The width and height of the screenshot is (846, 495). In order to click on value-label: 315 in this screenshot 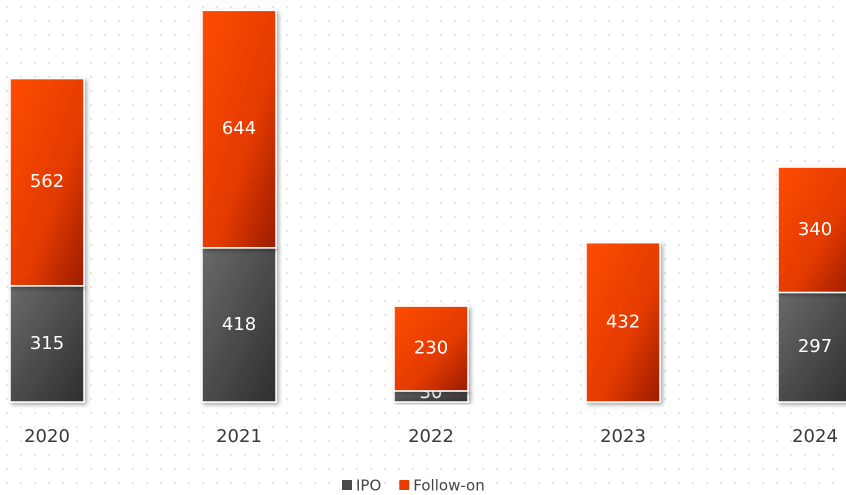, I will do `click(47, 343)`.